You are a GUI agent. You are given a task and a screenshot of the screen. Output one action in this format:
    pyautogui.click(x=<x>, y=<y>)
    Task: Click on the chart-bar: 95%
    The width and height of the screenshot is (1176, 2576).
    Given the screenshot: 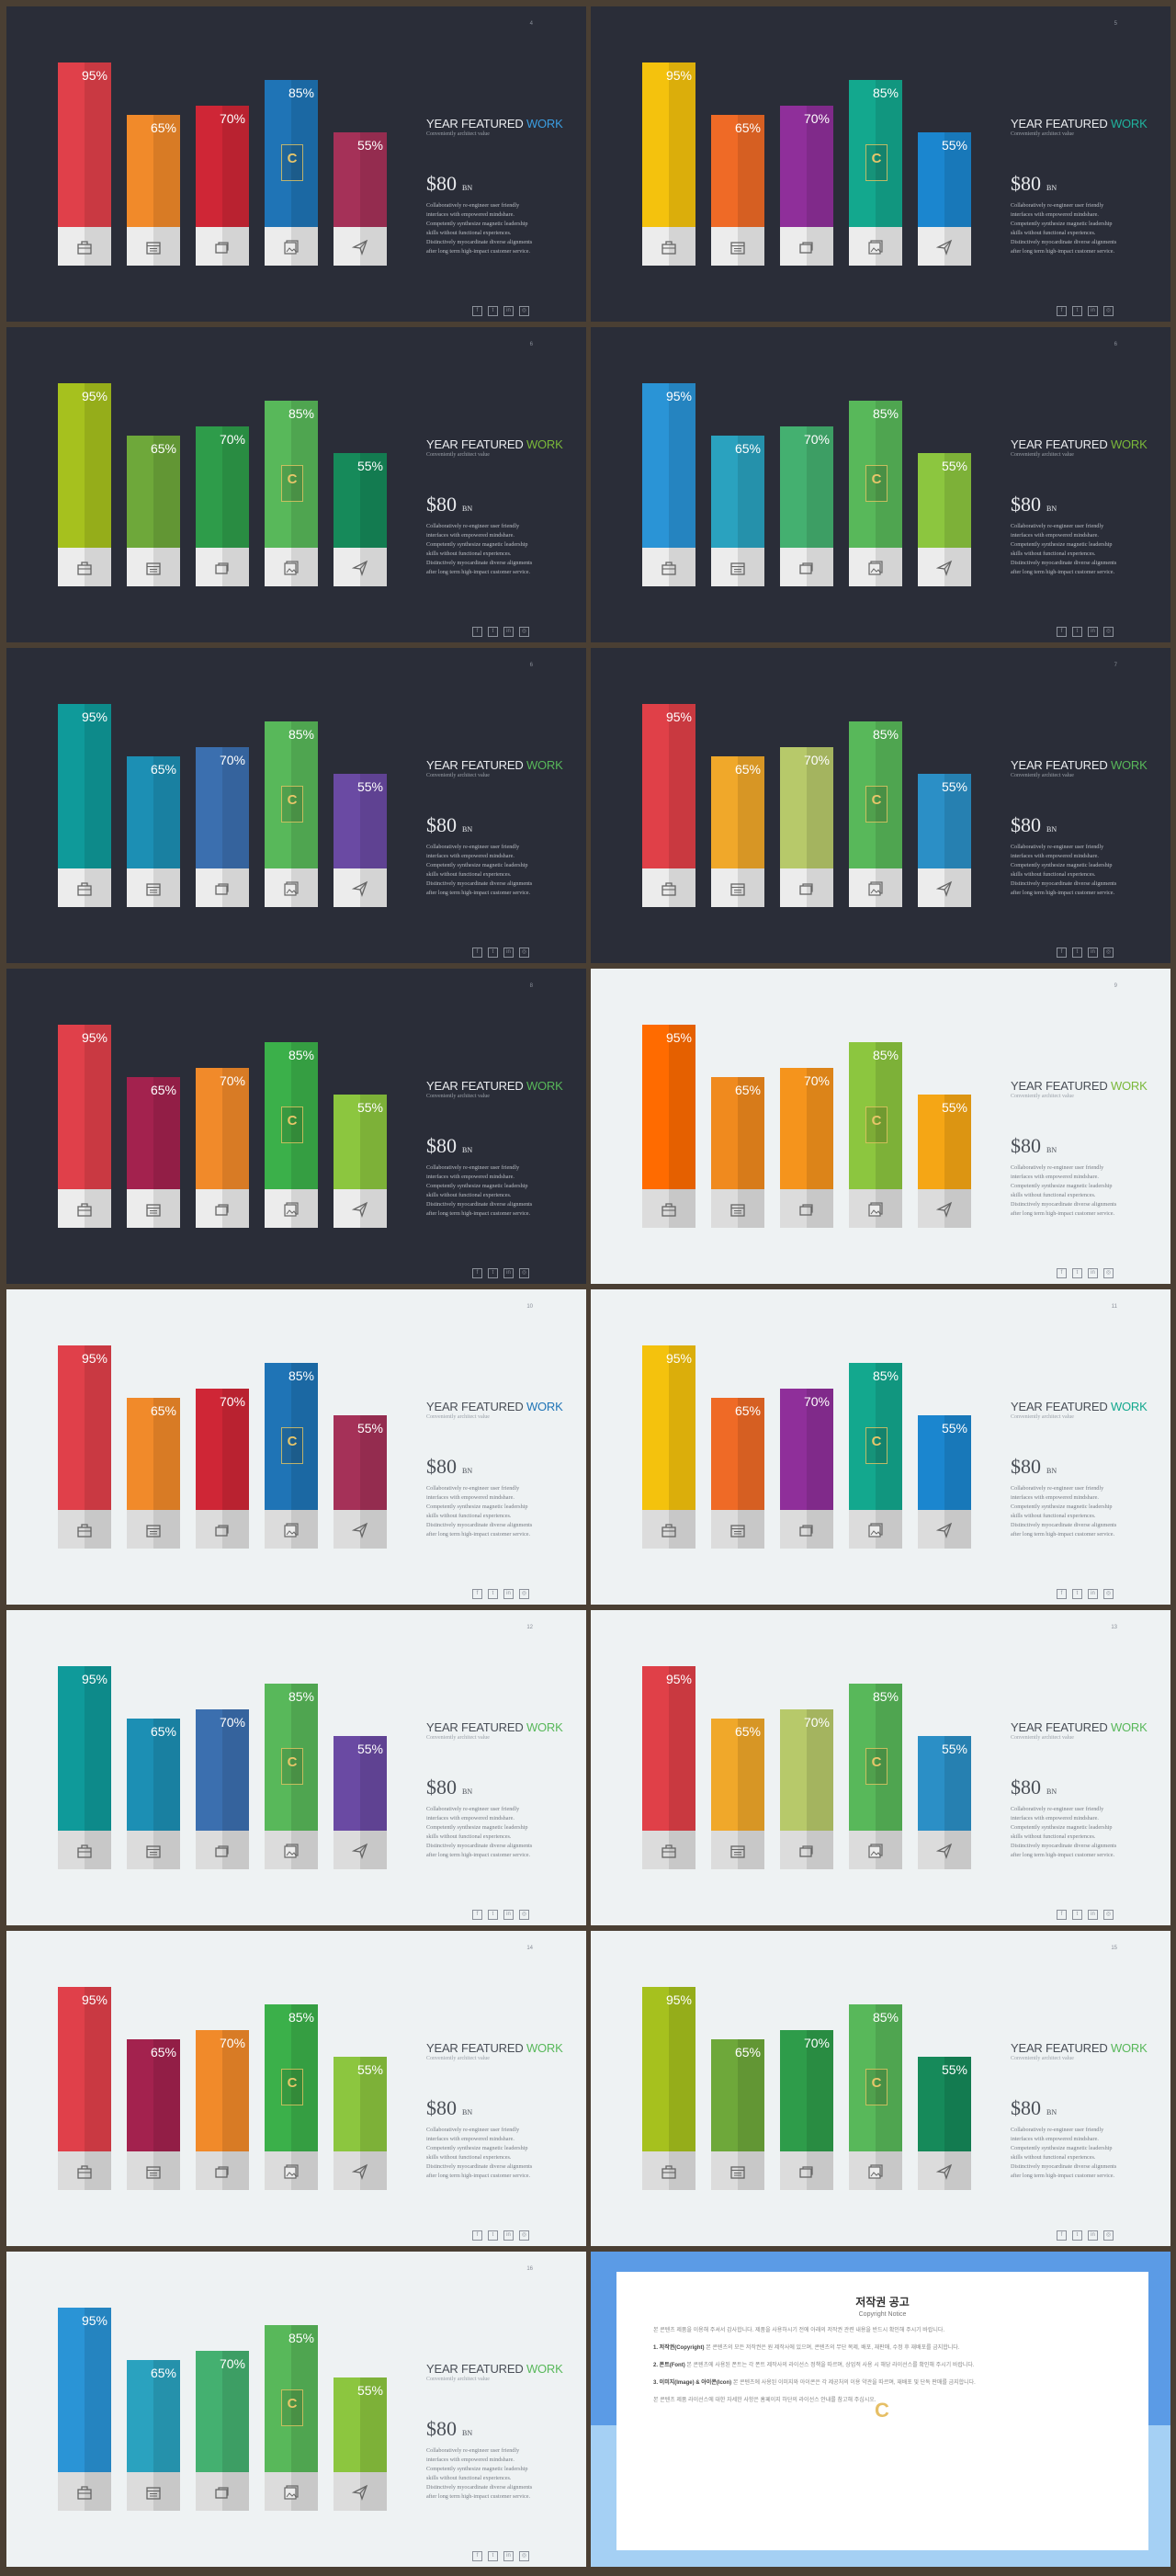 What is the action you would take?
    pyautogui.click(x=668, y=1427)
    